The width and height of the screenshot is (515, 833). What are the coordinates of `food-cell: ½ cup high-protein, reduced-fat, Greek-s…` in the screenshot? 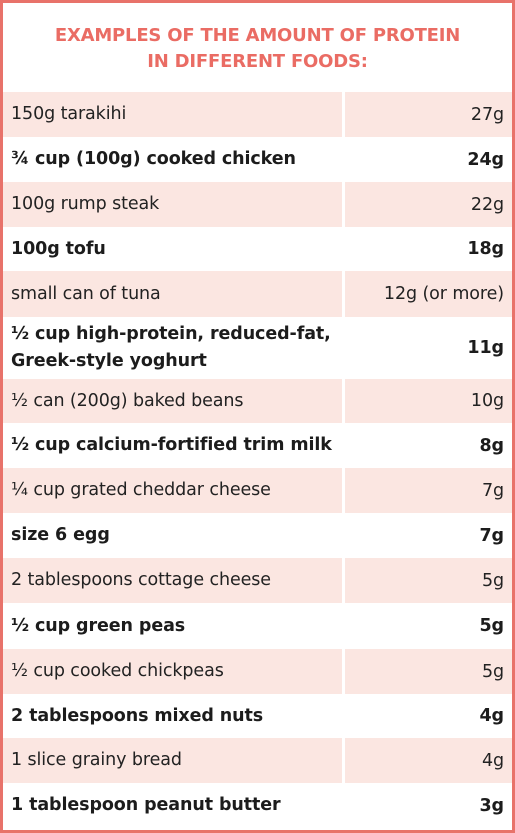 It's located at (174, 348).